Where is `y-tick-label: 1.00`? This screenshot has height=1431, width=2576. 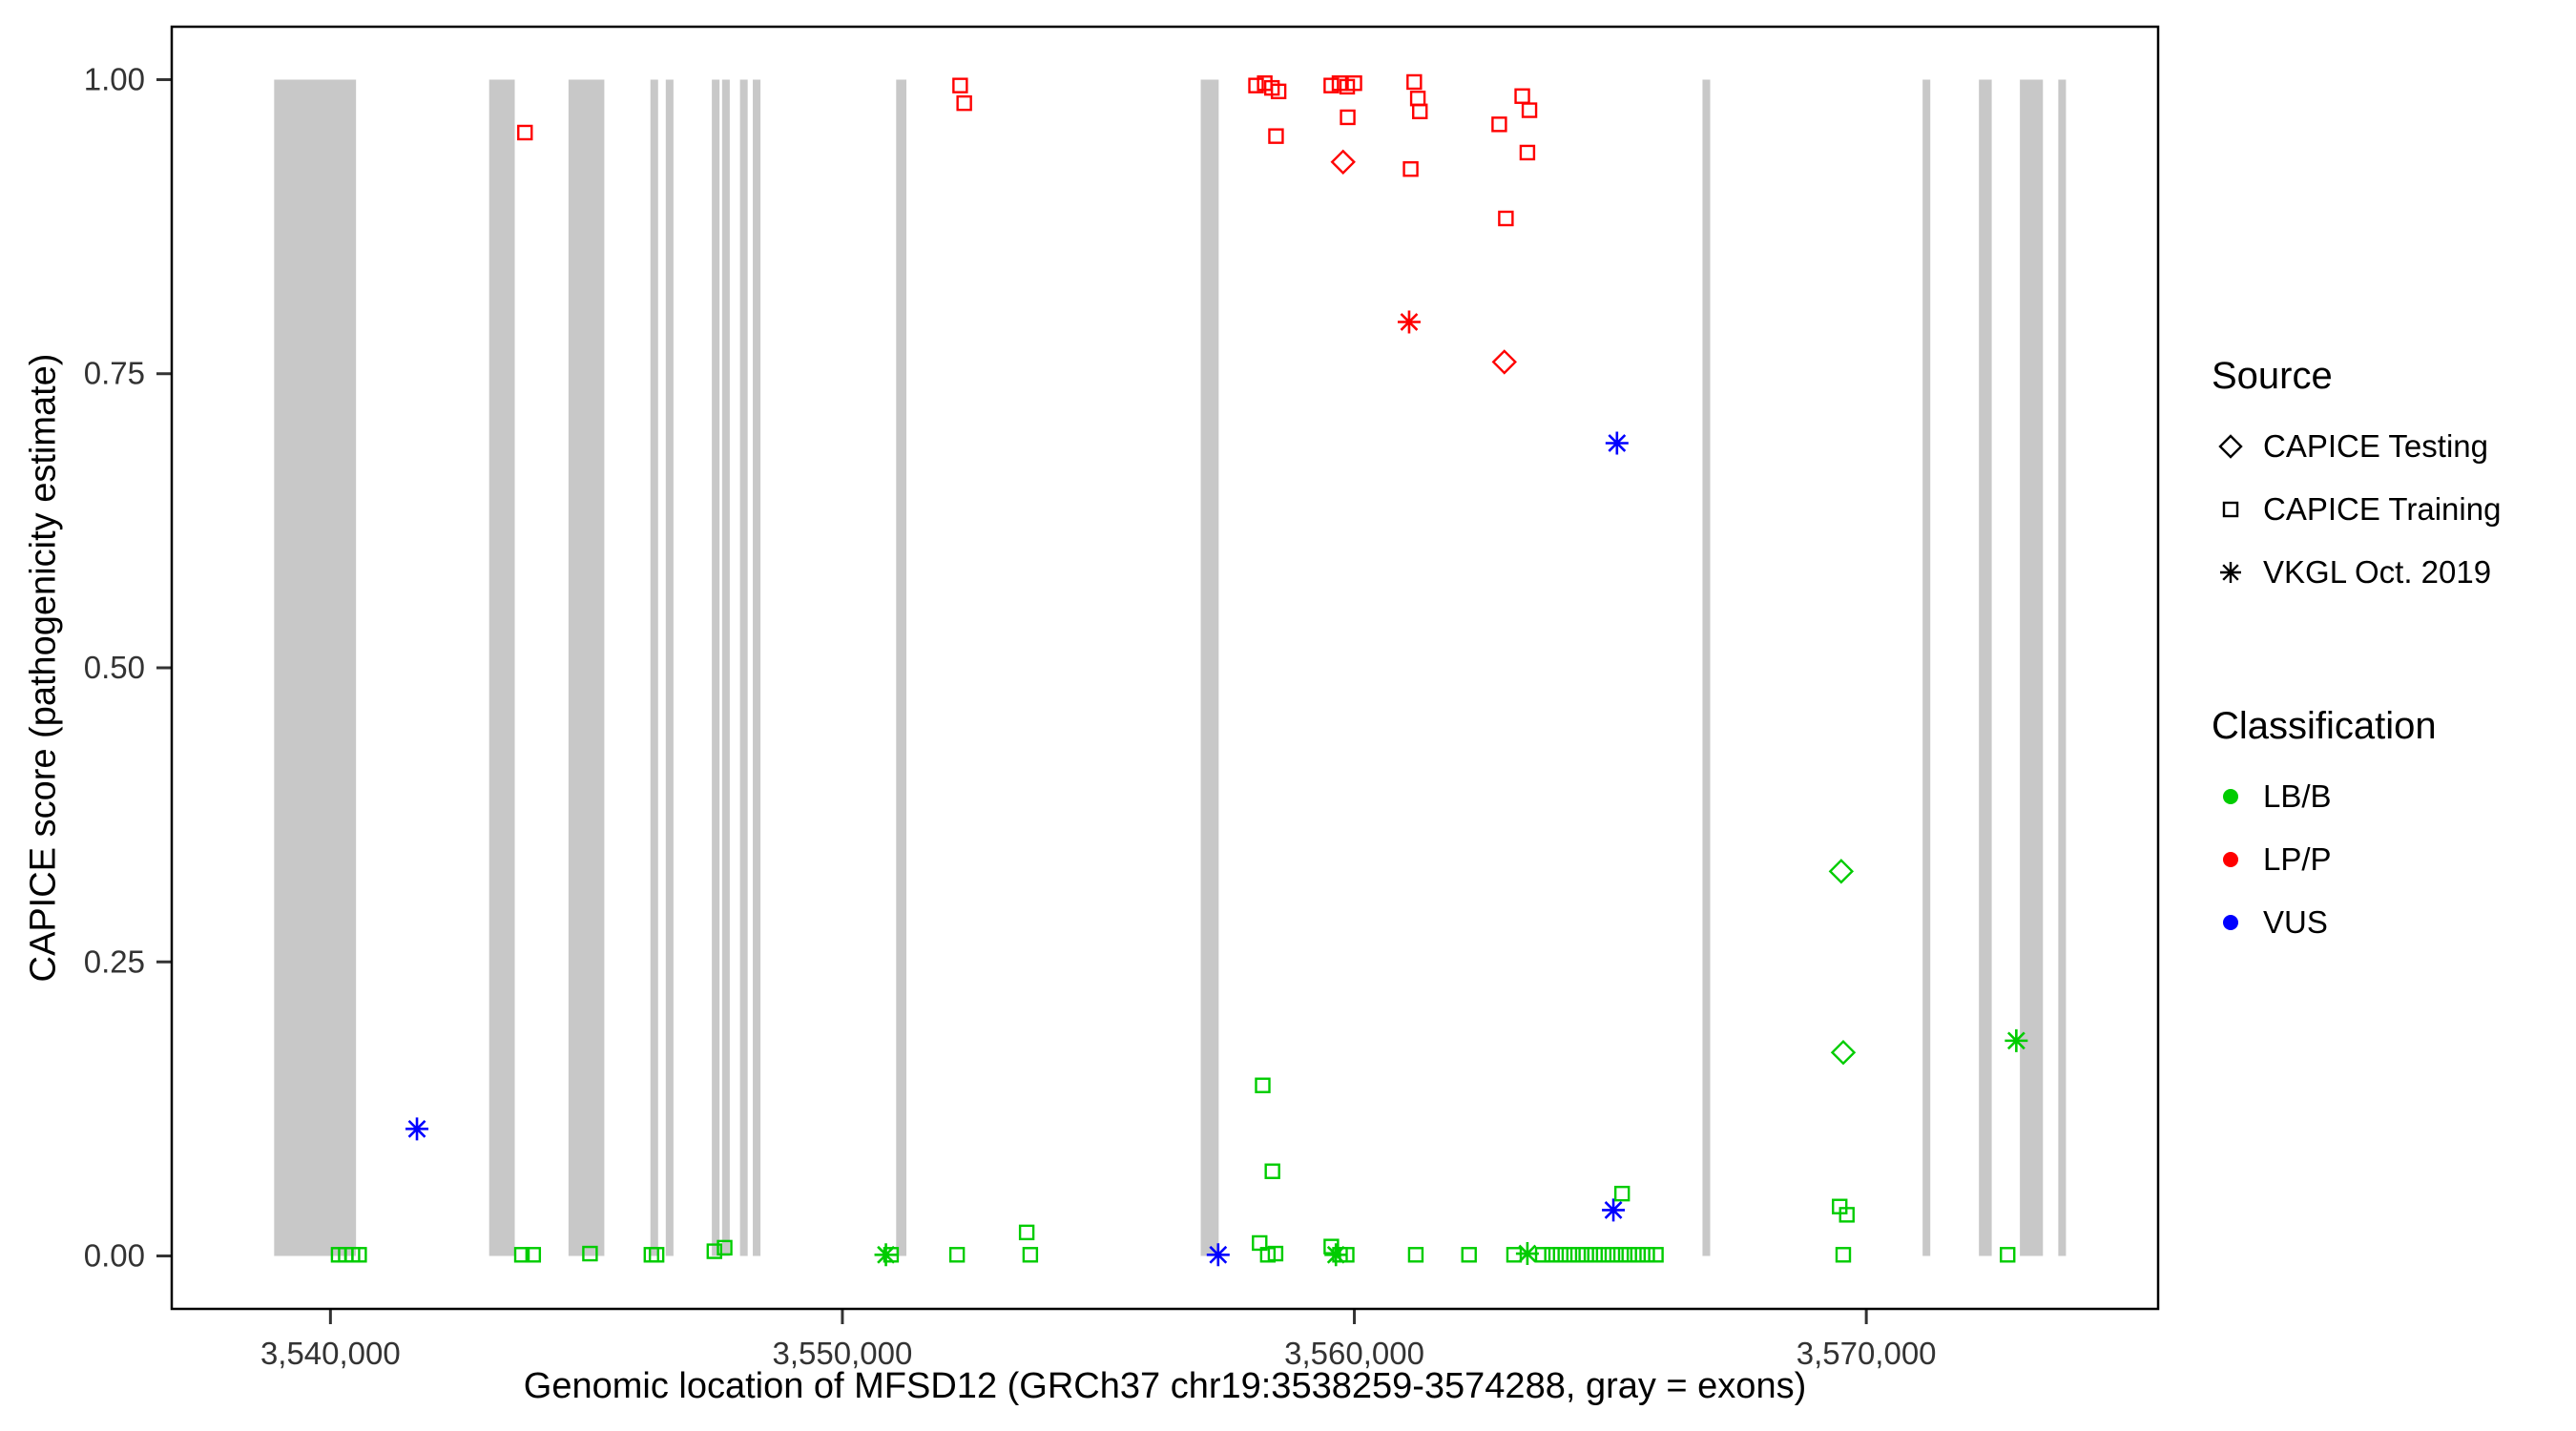 y-tick-label: 1.00 is located at coordinates (114, 78).